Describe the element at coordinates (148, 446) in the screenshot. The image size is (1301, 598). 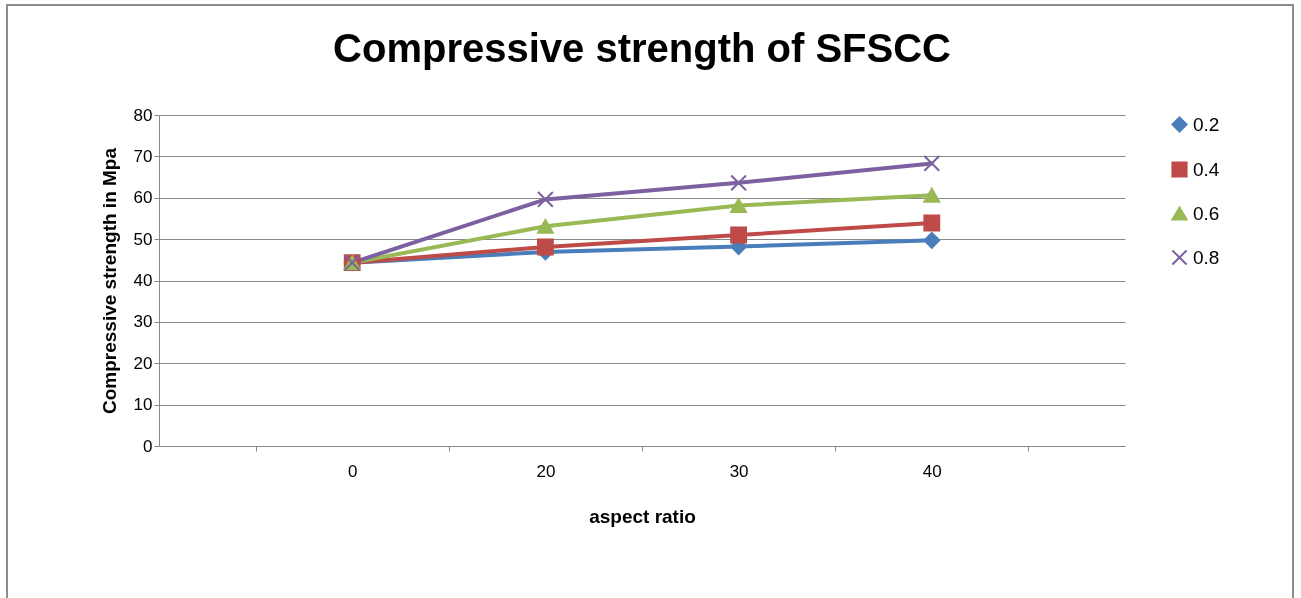
I see `y-tick-label: 0` at that location.